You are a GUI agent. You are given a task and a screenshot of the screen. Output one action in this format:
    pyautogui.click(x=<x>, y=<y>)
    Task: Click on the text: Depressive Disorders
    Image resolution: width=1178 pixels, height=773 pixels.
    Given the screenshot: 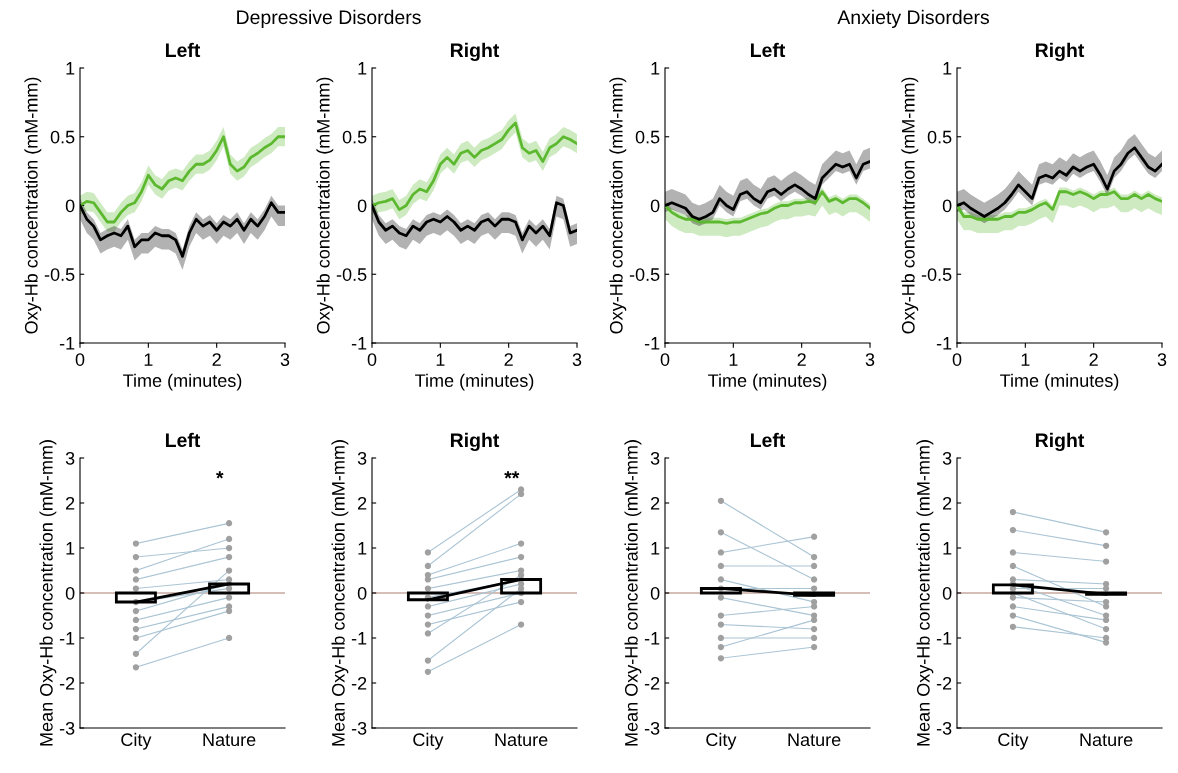 What is the action you would take?
    pyautogui.click(x=329, y=18)
    